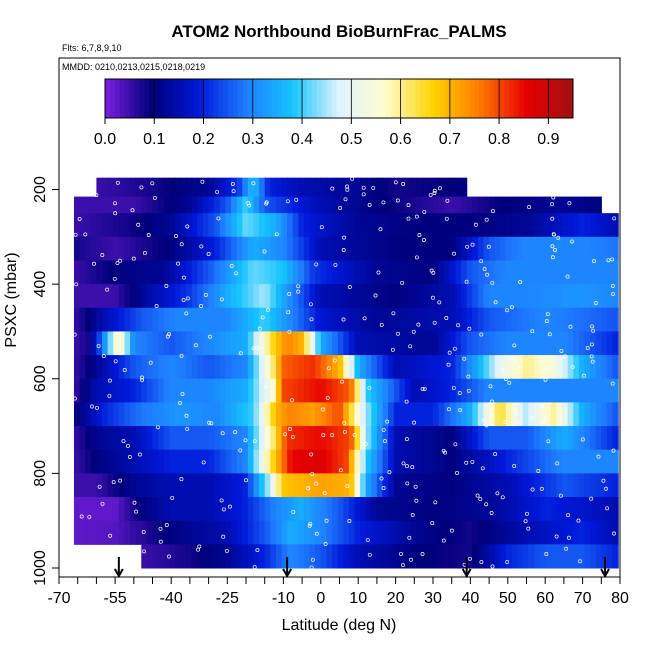 The width and height of the screenshot is (650, 650). Describe the element at coordinates (466, 573) in the screenshot. I see `profile-marker-arrowhead` at that location.